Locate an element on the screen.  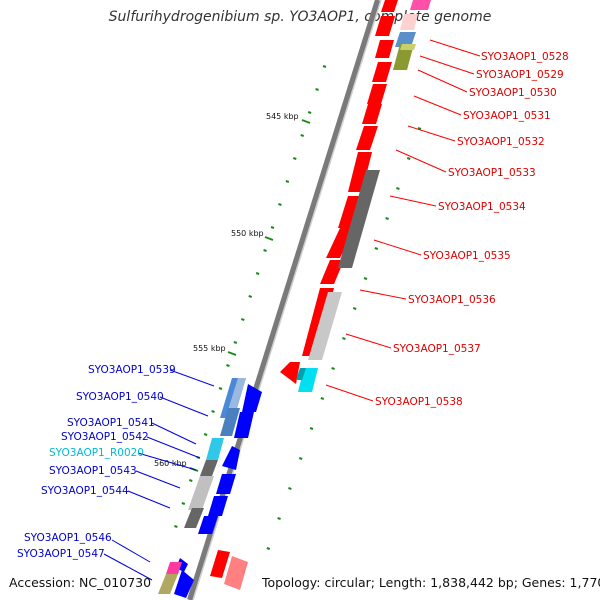
gene-0534-grey is located at coordinates (359, 219).